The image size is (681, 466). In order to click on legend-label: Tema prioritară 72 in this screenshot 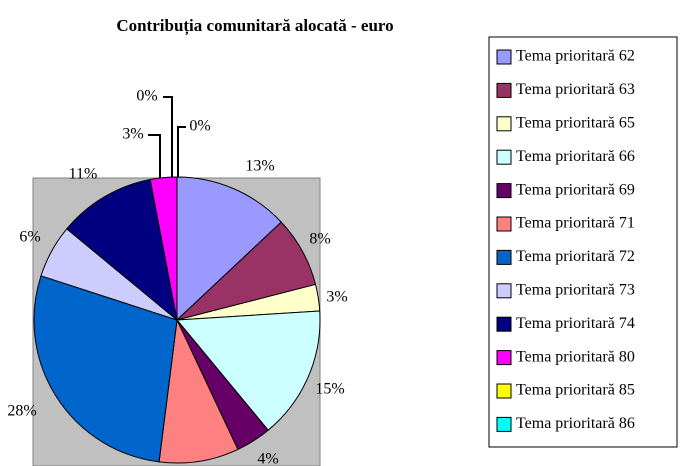, I will do `click(575, 256)`.